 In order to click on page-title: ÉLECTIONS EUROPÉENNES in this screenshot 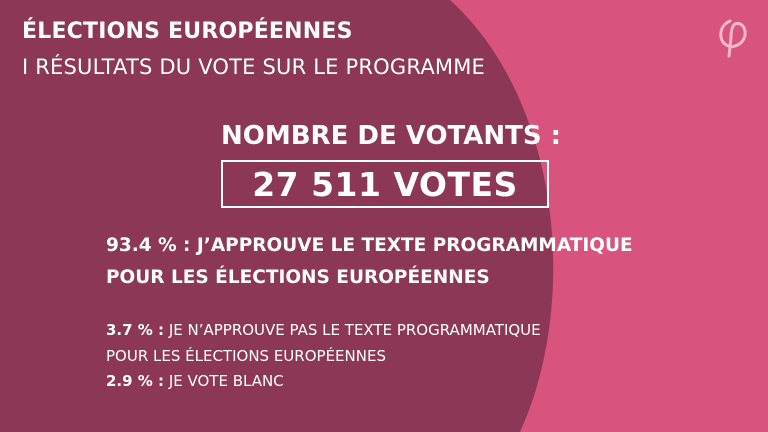, I will do `click(187, 31)`.